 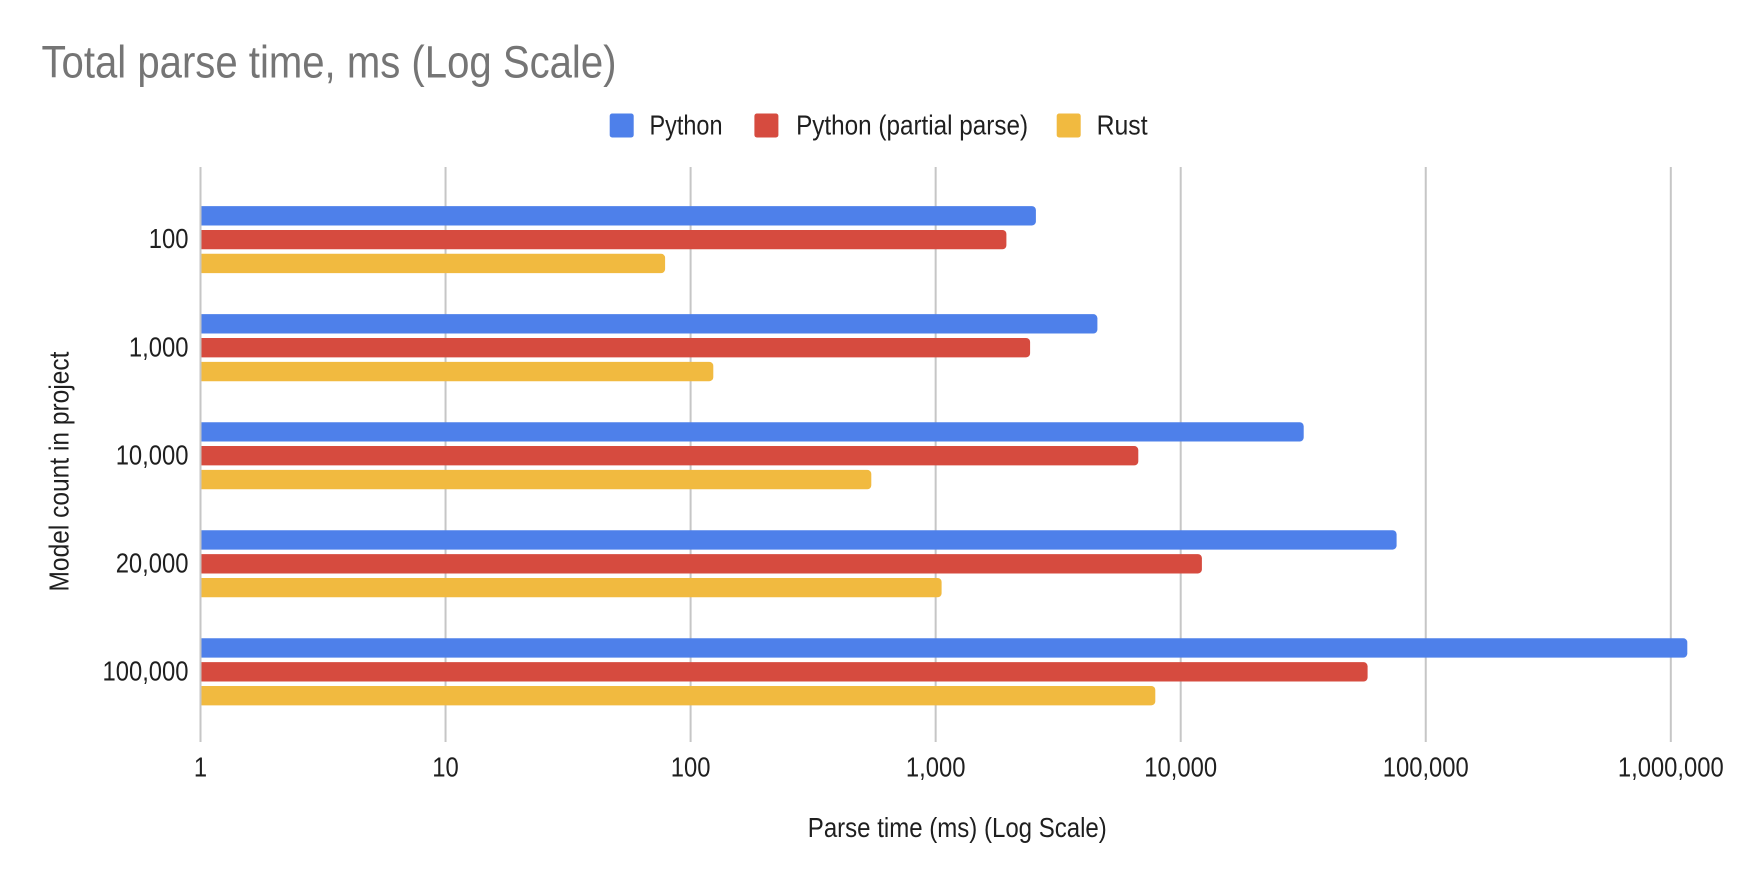 What do you see at coordinates (1122, 125) in the screenshot?
I see `svg-text: Rust` at bounding box center [1122, 125].